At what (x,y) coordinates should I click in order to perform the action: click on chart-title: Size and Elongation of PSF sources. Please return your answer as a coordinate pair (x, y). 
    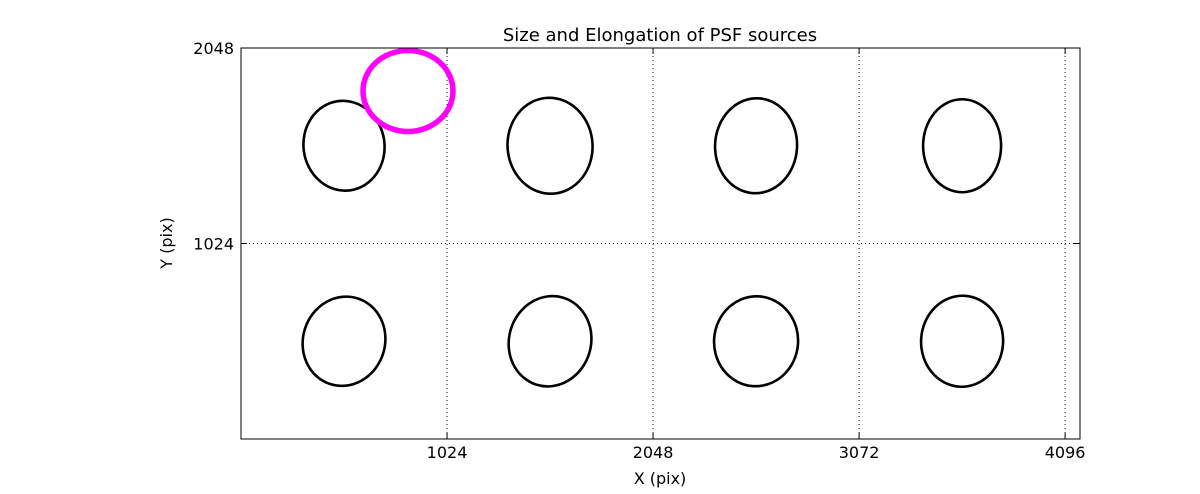
    Looking at the image, I should click on (660, 35).